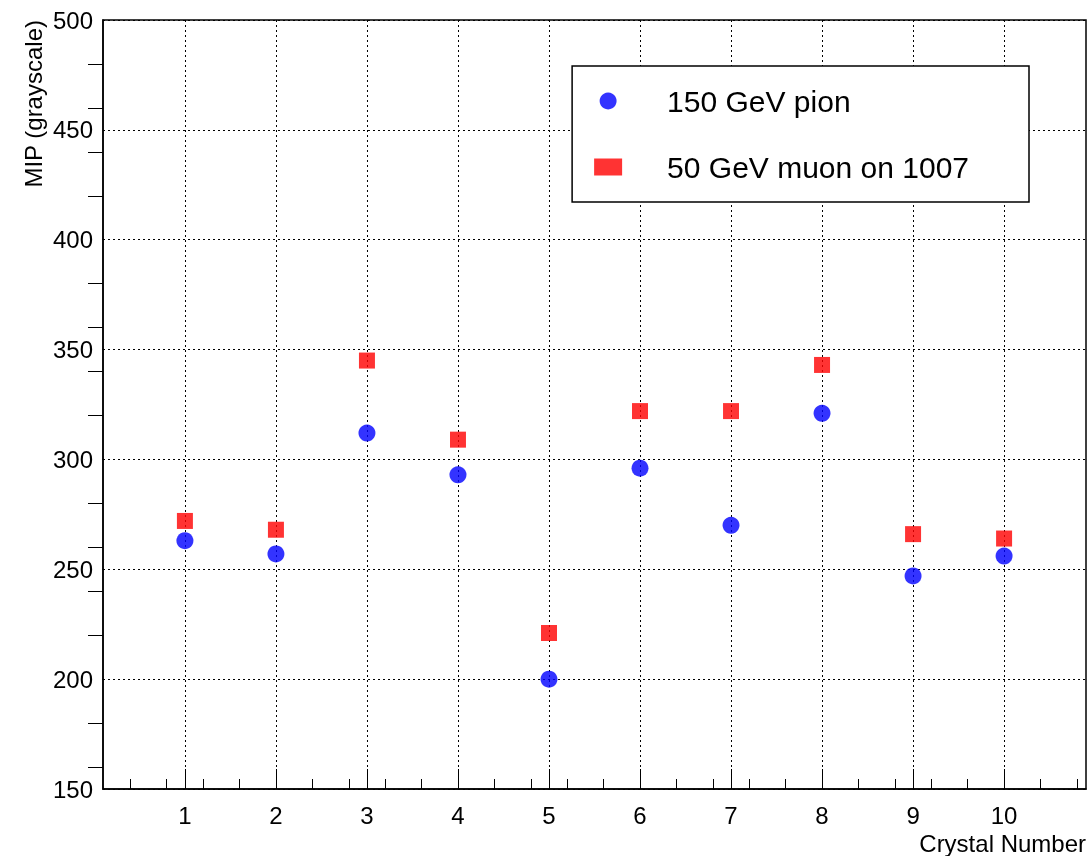  What do you see at coordinates (822, 815) in the screenshot?
I see `x-tick-label: 8` at bounding box center [822, 815].